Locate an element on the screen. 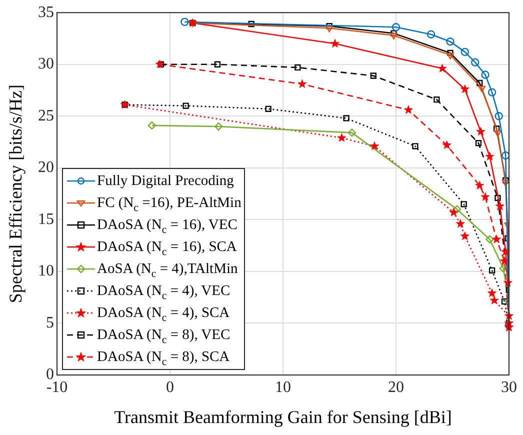  y-axis-title: Spectral Efficiency [bits/s/Hz] is located at coordinates (16, 194).